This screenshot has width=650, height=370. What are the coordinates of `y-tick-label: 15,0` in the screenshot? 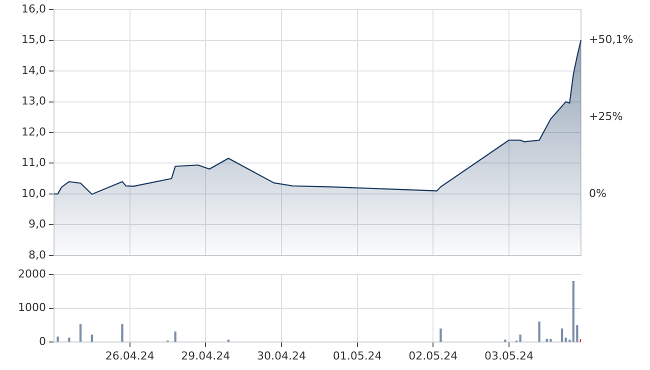 It's located at (34, 39).